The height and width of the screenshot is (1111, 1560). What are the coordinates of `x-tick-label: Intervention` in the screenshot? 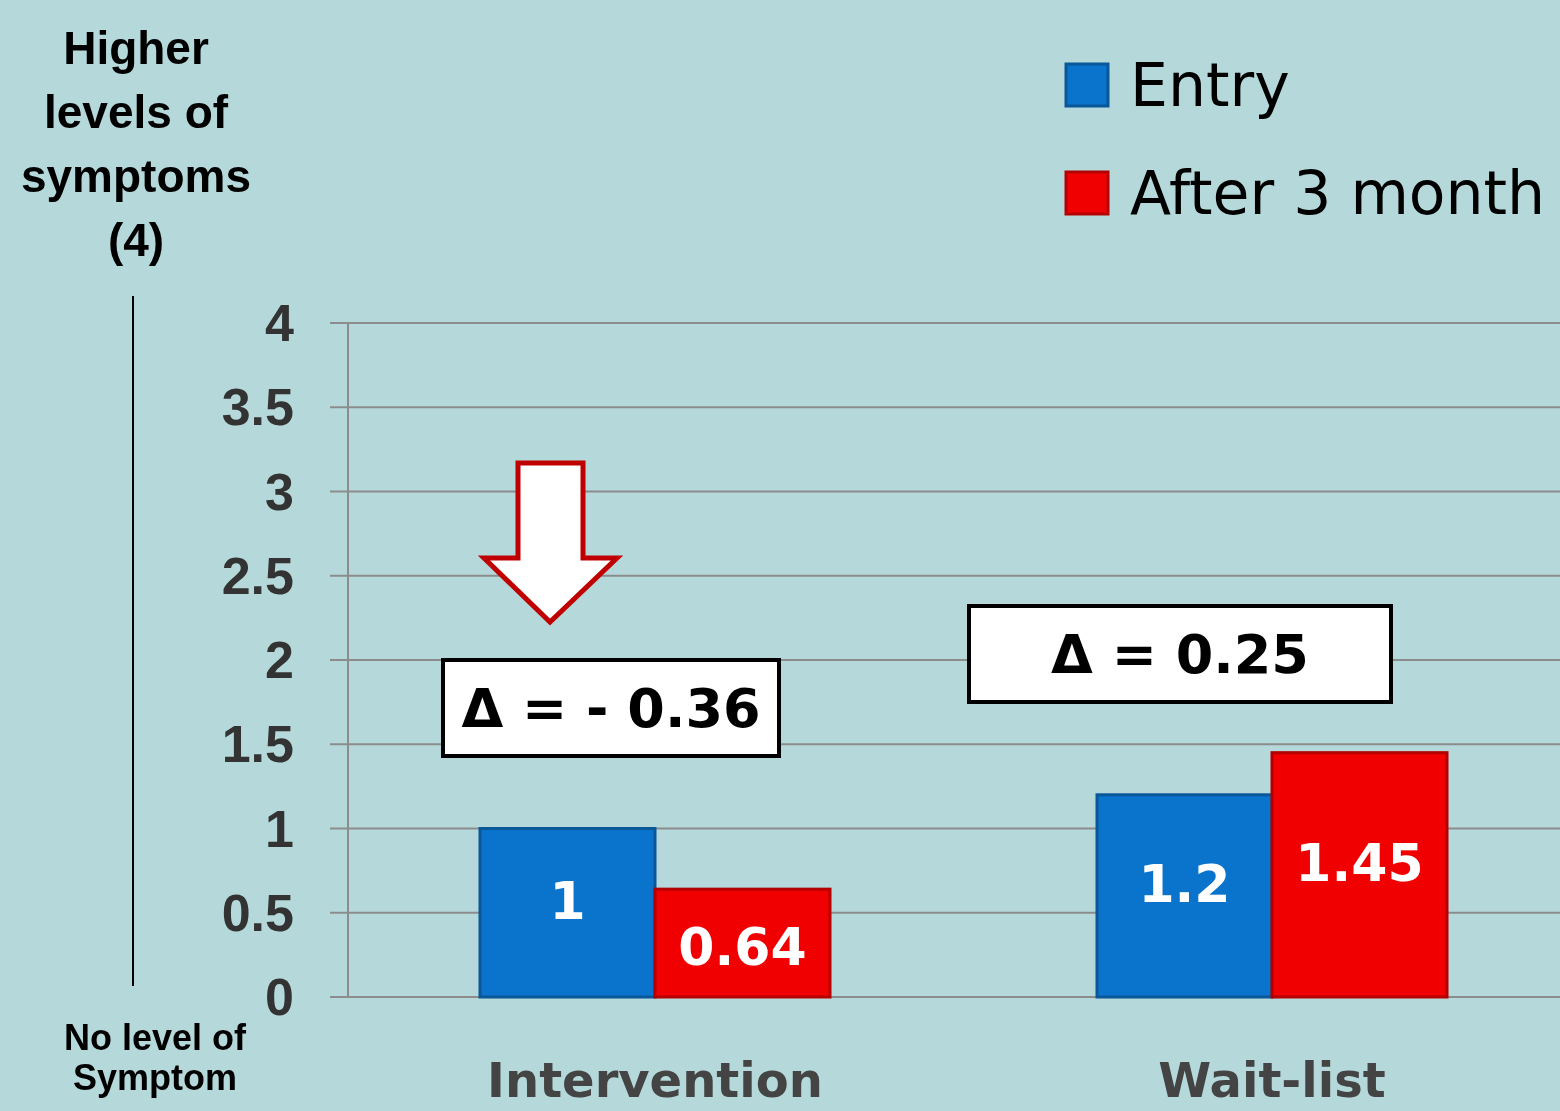 It's located at (655, 1079).